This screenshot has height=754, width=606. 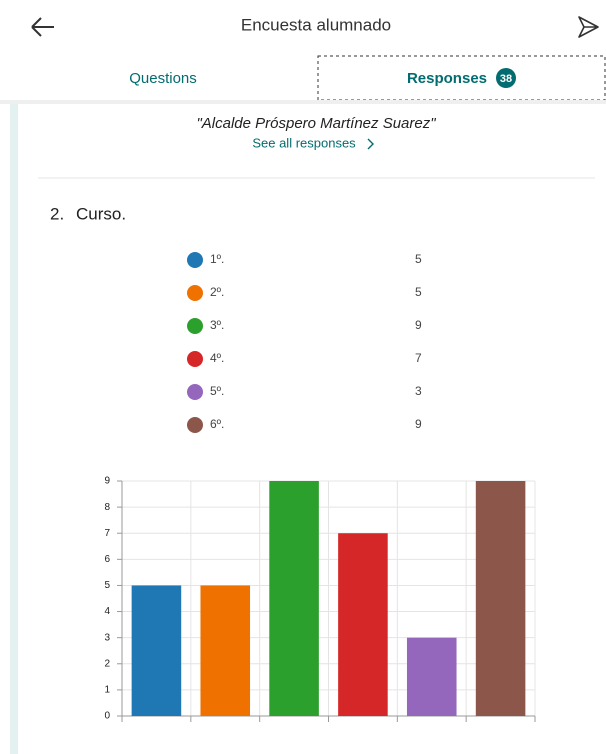 I want to click on legend-label: 1º., so click(x=217, y=259).